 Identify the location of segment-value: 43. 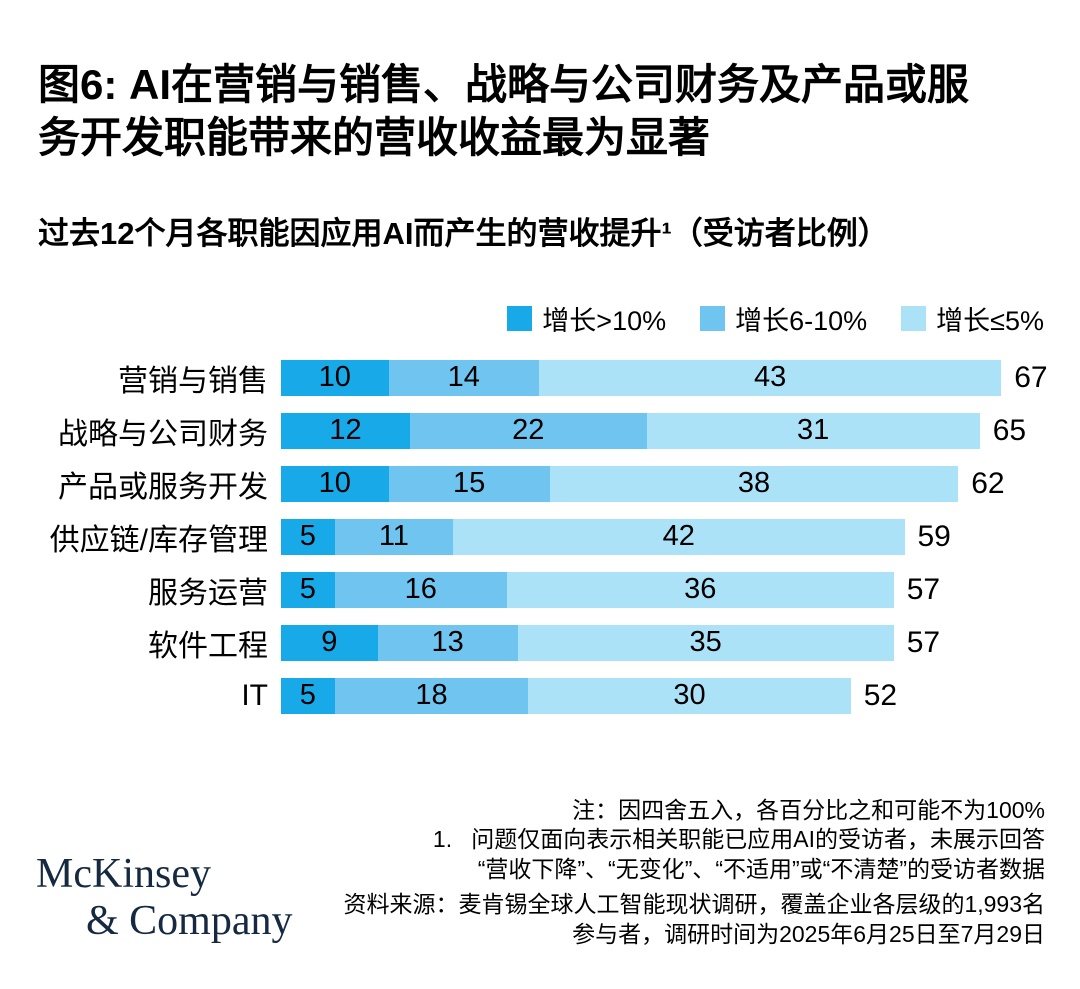
(770, 377).